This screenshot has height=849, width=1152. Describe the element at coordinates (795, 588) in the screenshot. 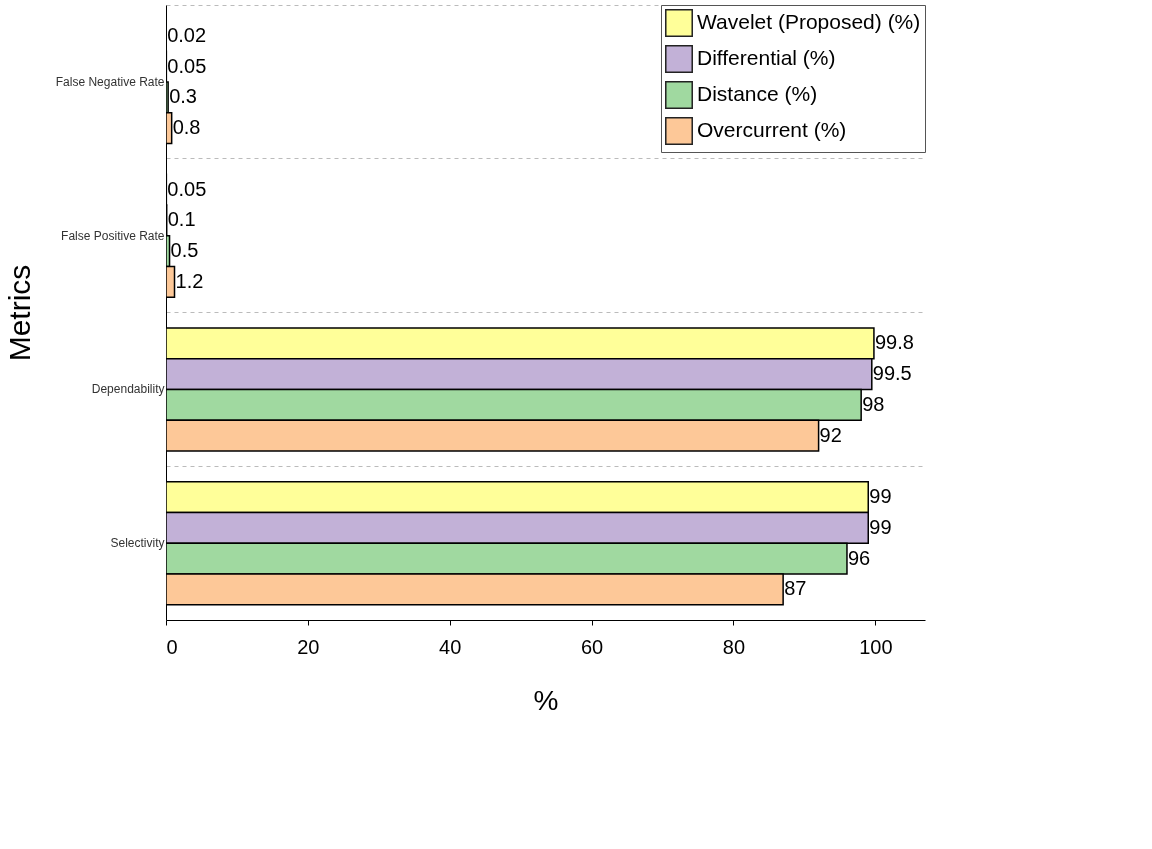

I see `data-label: 87` at that location.